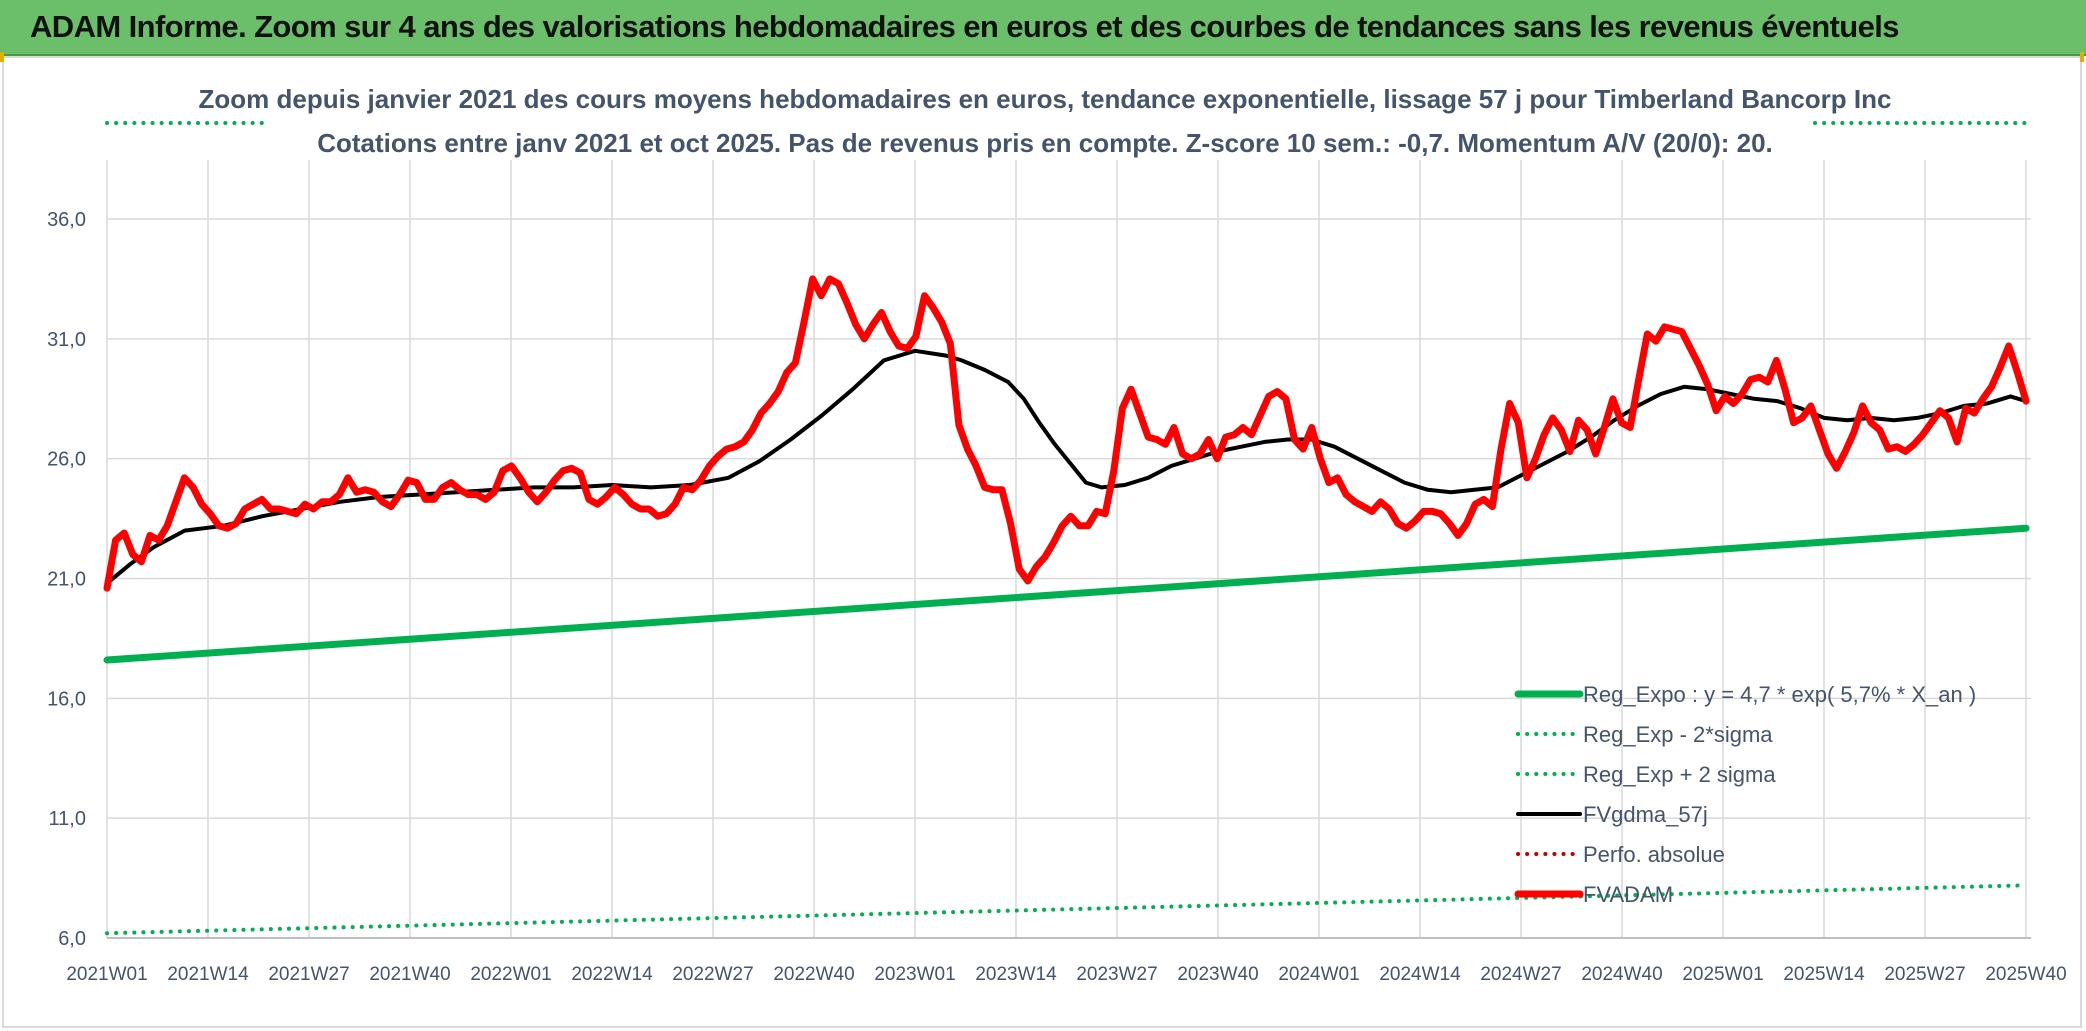  Describe the element at coordinates (1066, 909) in the screenshot. I see `series-line-reg-exp-2-sigma` at that location.